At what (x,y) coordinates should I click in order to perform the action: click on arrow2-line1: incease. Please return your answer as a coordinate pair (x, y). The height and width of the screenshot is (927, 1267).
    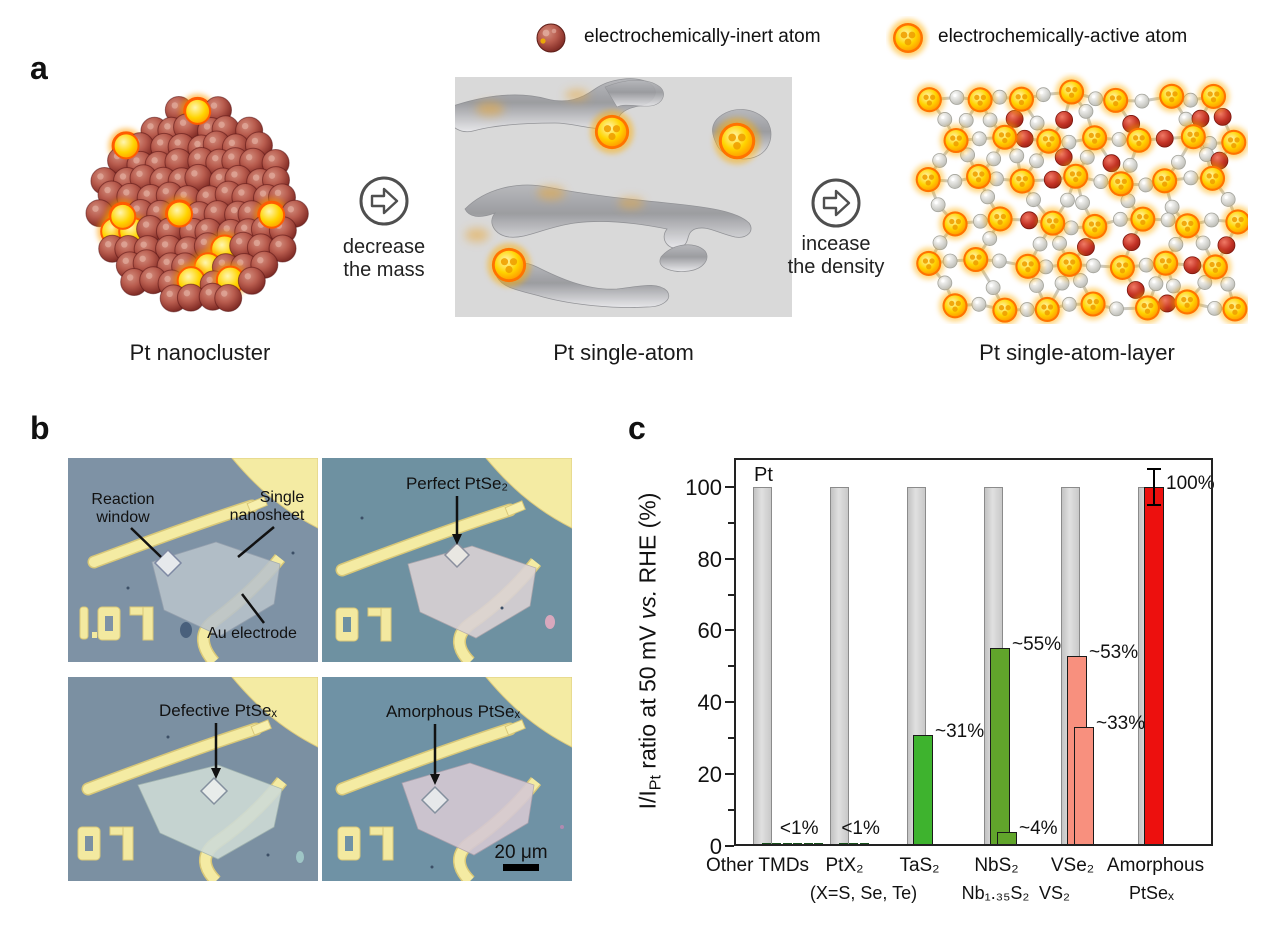
    Looking at the image, I should click on (836, 244).